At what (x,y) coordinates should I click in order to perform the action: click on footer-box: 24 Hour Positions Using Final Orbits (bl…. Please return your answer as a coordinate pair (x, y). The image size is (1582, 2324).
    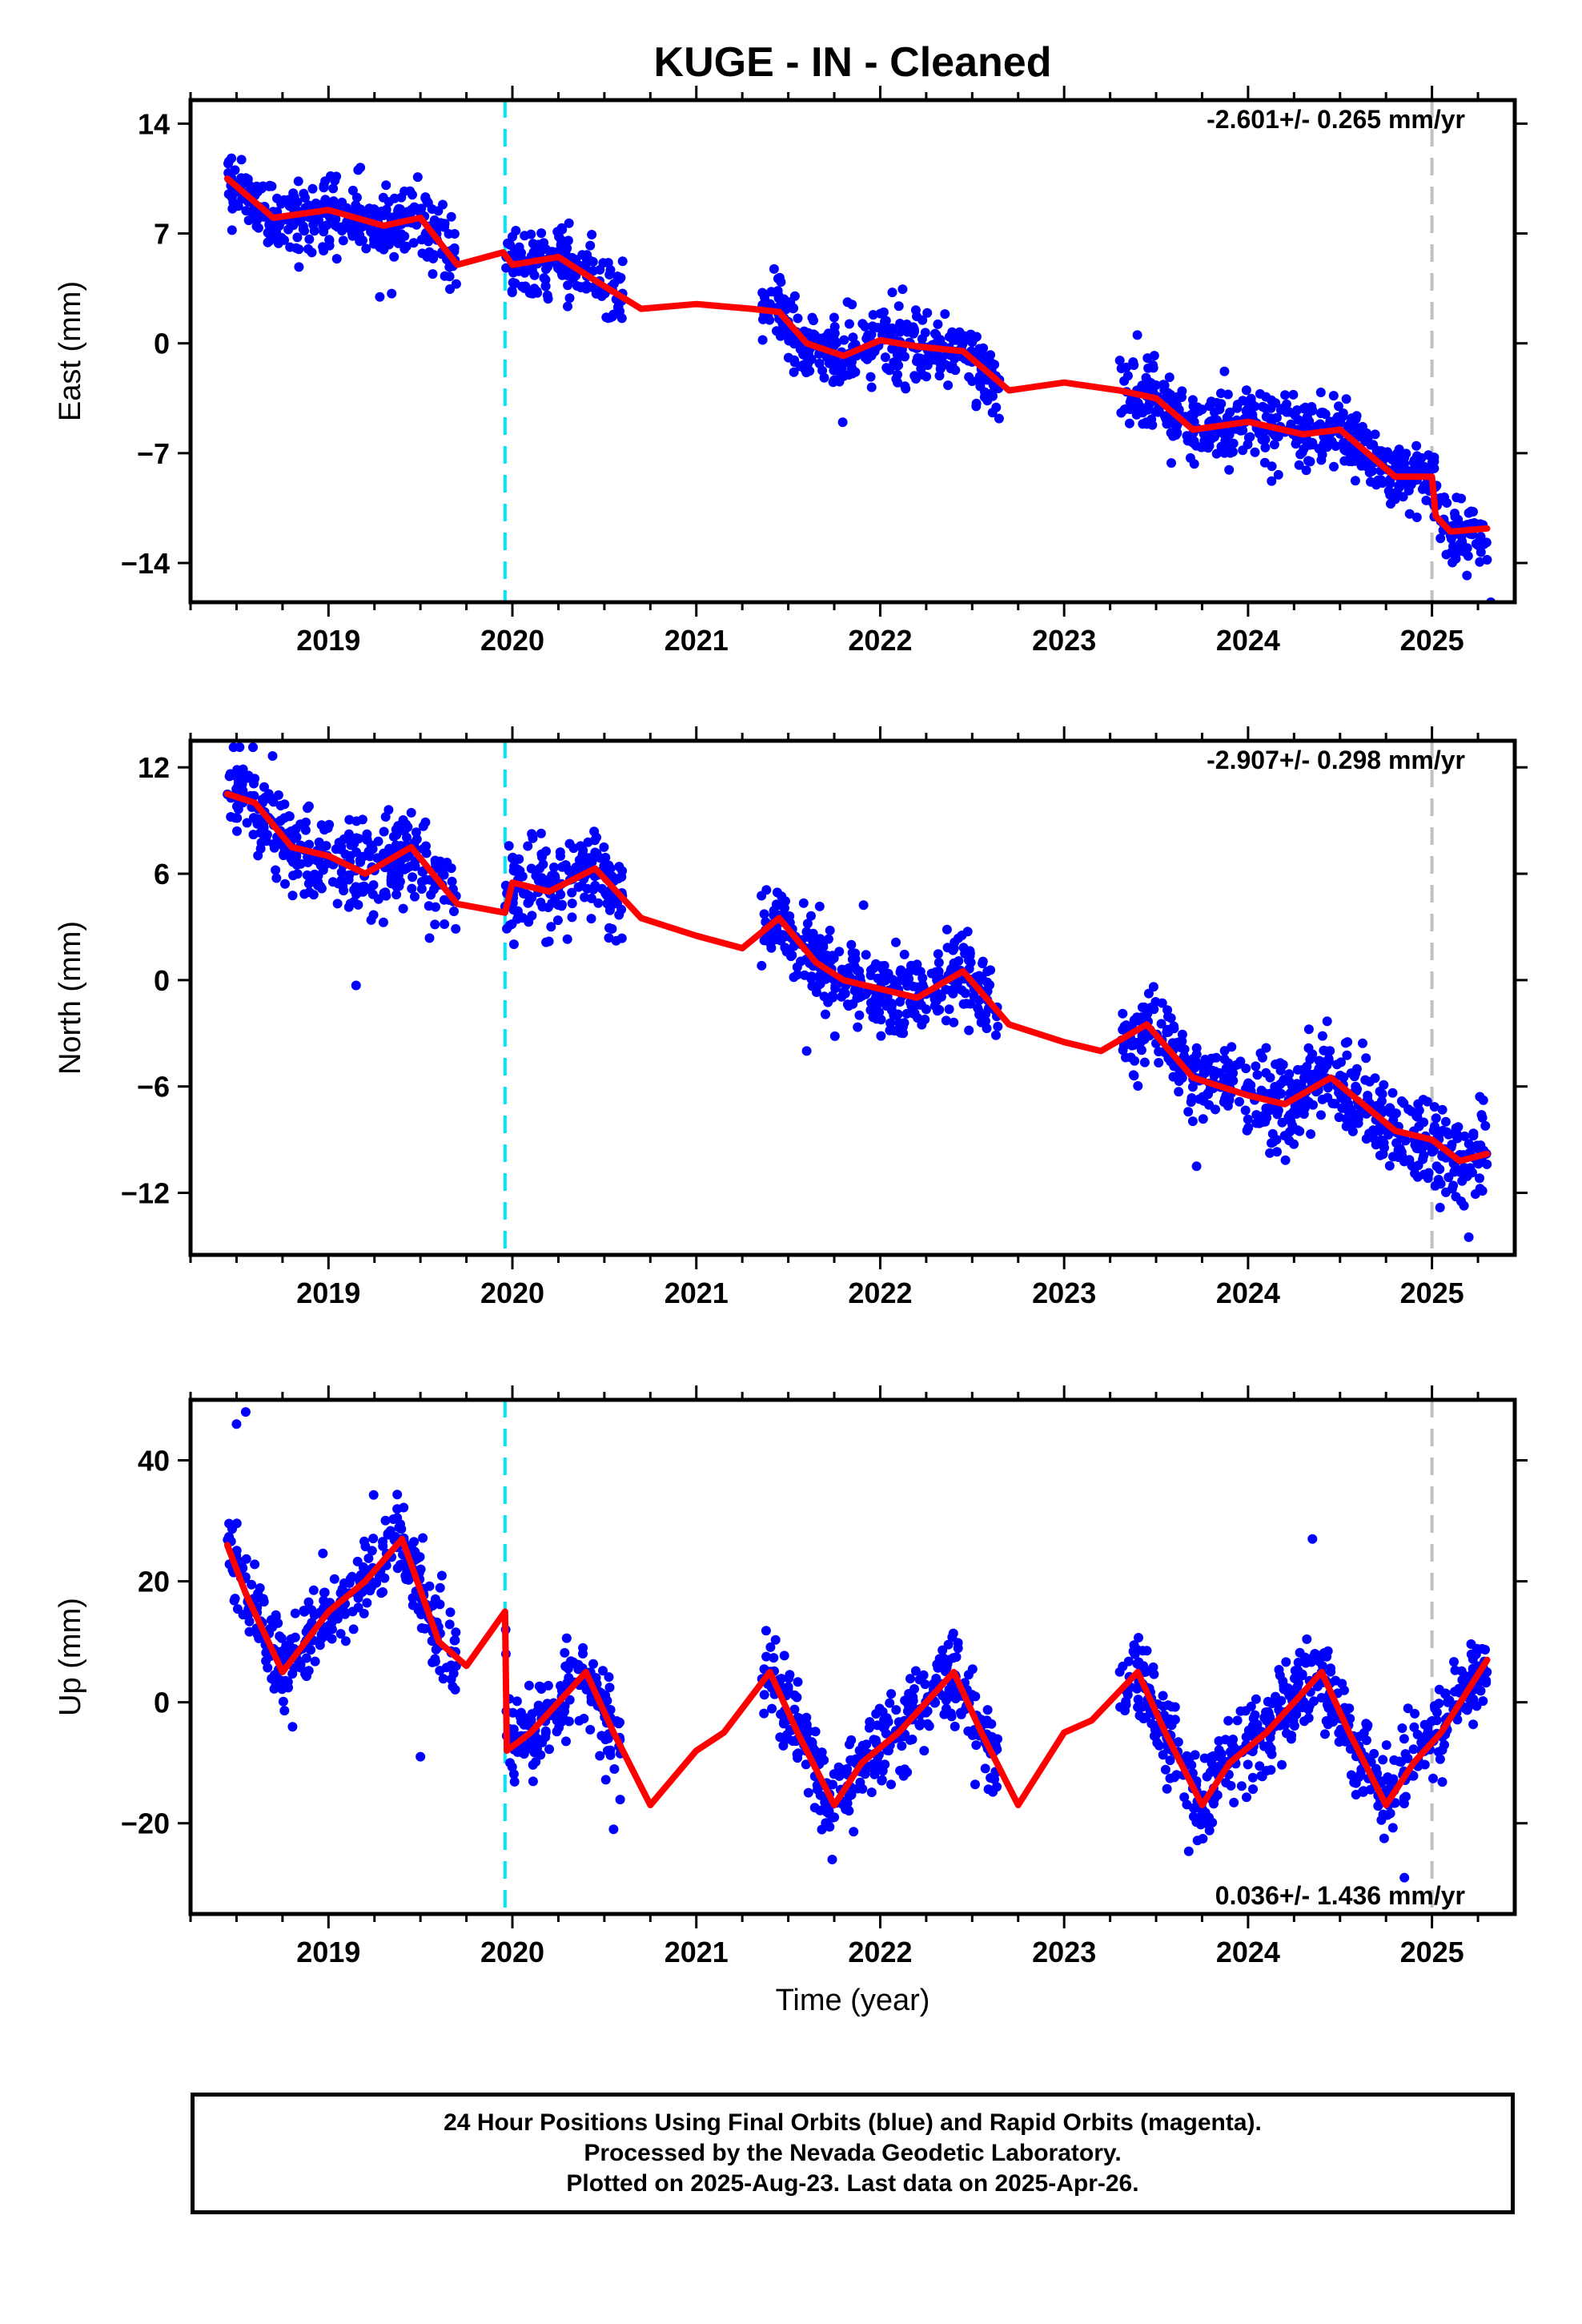
    Looking at the image, I should click on (853, 2153).